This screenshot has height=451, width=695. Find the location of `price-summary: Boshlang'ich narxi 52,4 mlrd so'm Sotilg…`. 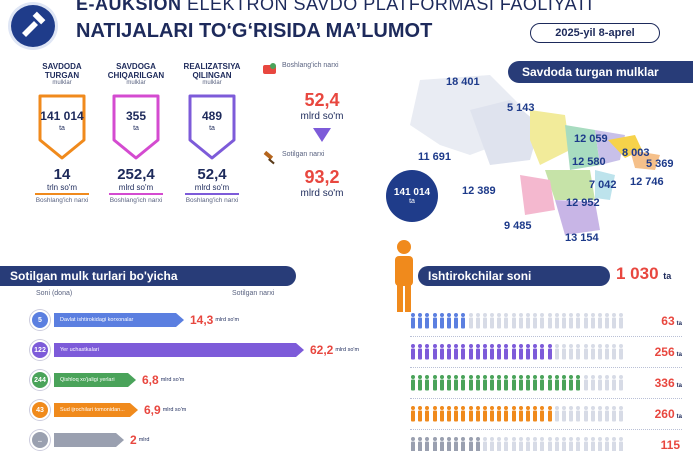

price-summary: Boshlang'ich narxi 52,4 mlrd so'm Sotilg… is located at coordinates (322, 130).